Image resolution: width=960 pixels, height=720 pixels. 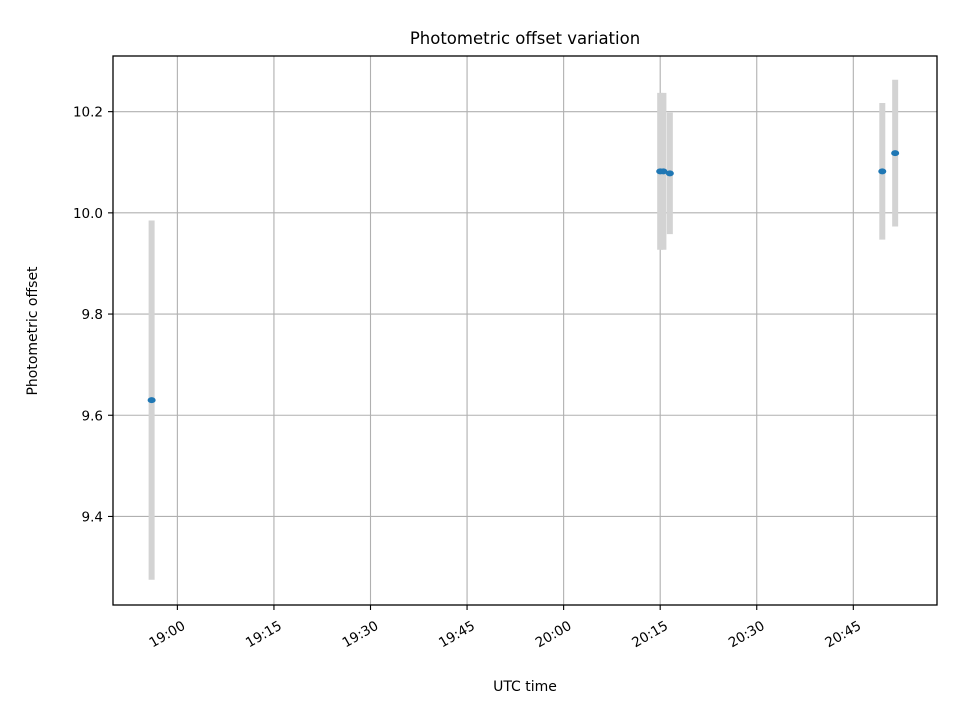 I want to click on y-axis-label: Photometric offset, so click(x=33, y=331).